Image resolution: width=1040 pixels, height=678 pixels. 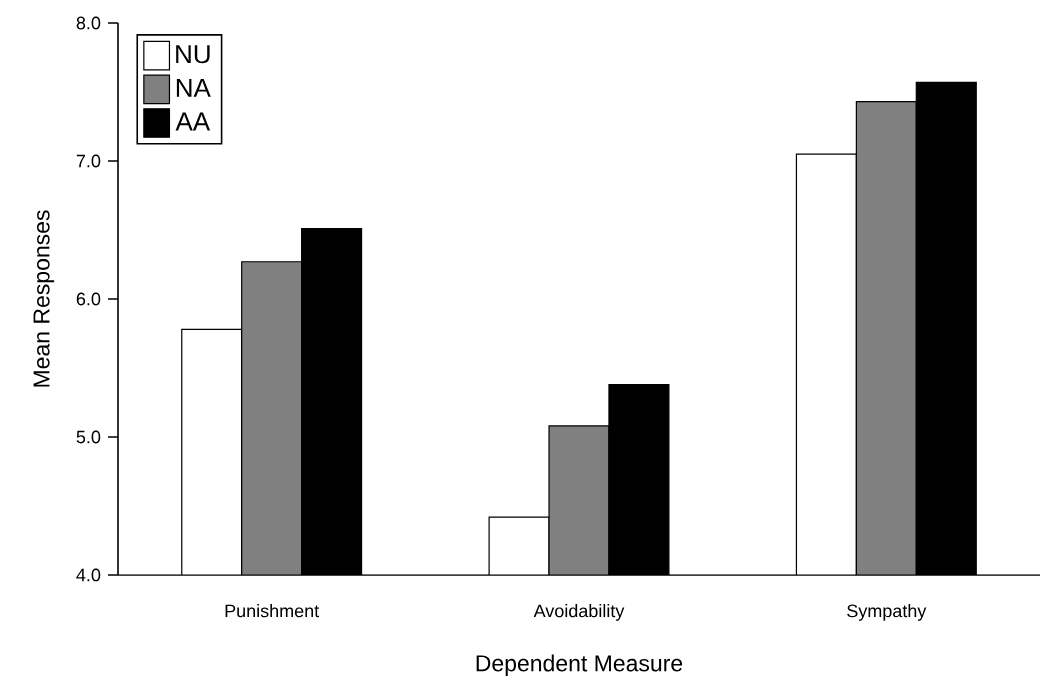 What do you see at coordinates (193, 87) in the screenshot?
I see `legend-label: NA` at bounding box center [193, 87].